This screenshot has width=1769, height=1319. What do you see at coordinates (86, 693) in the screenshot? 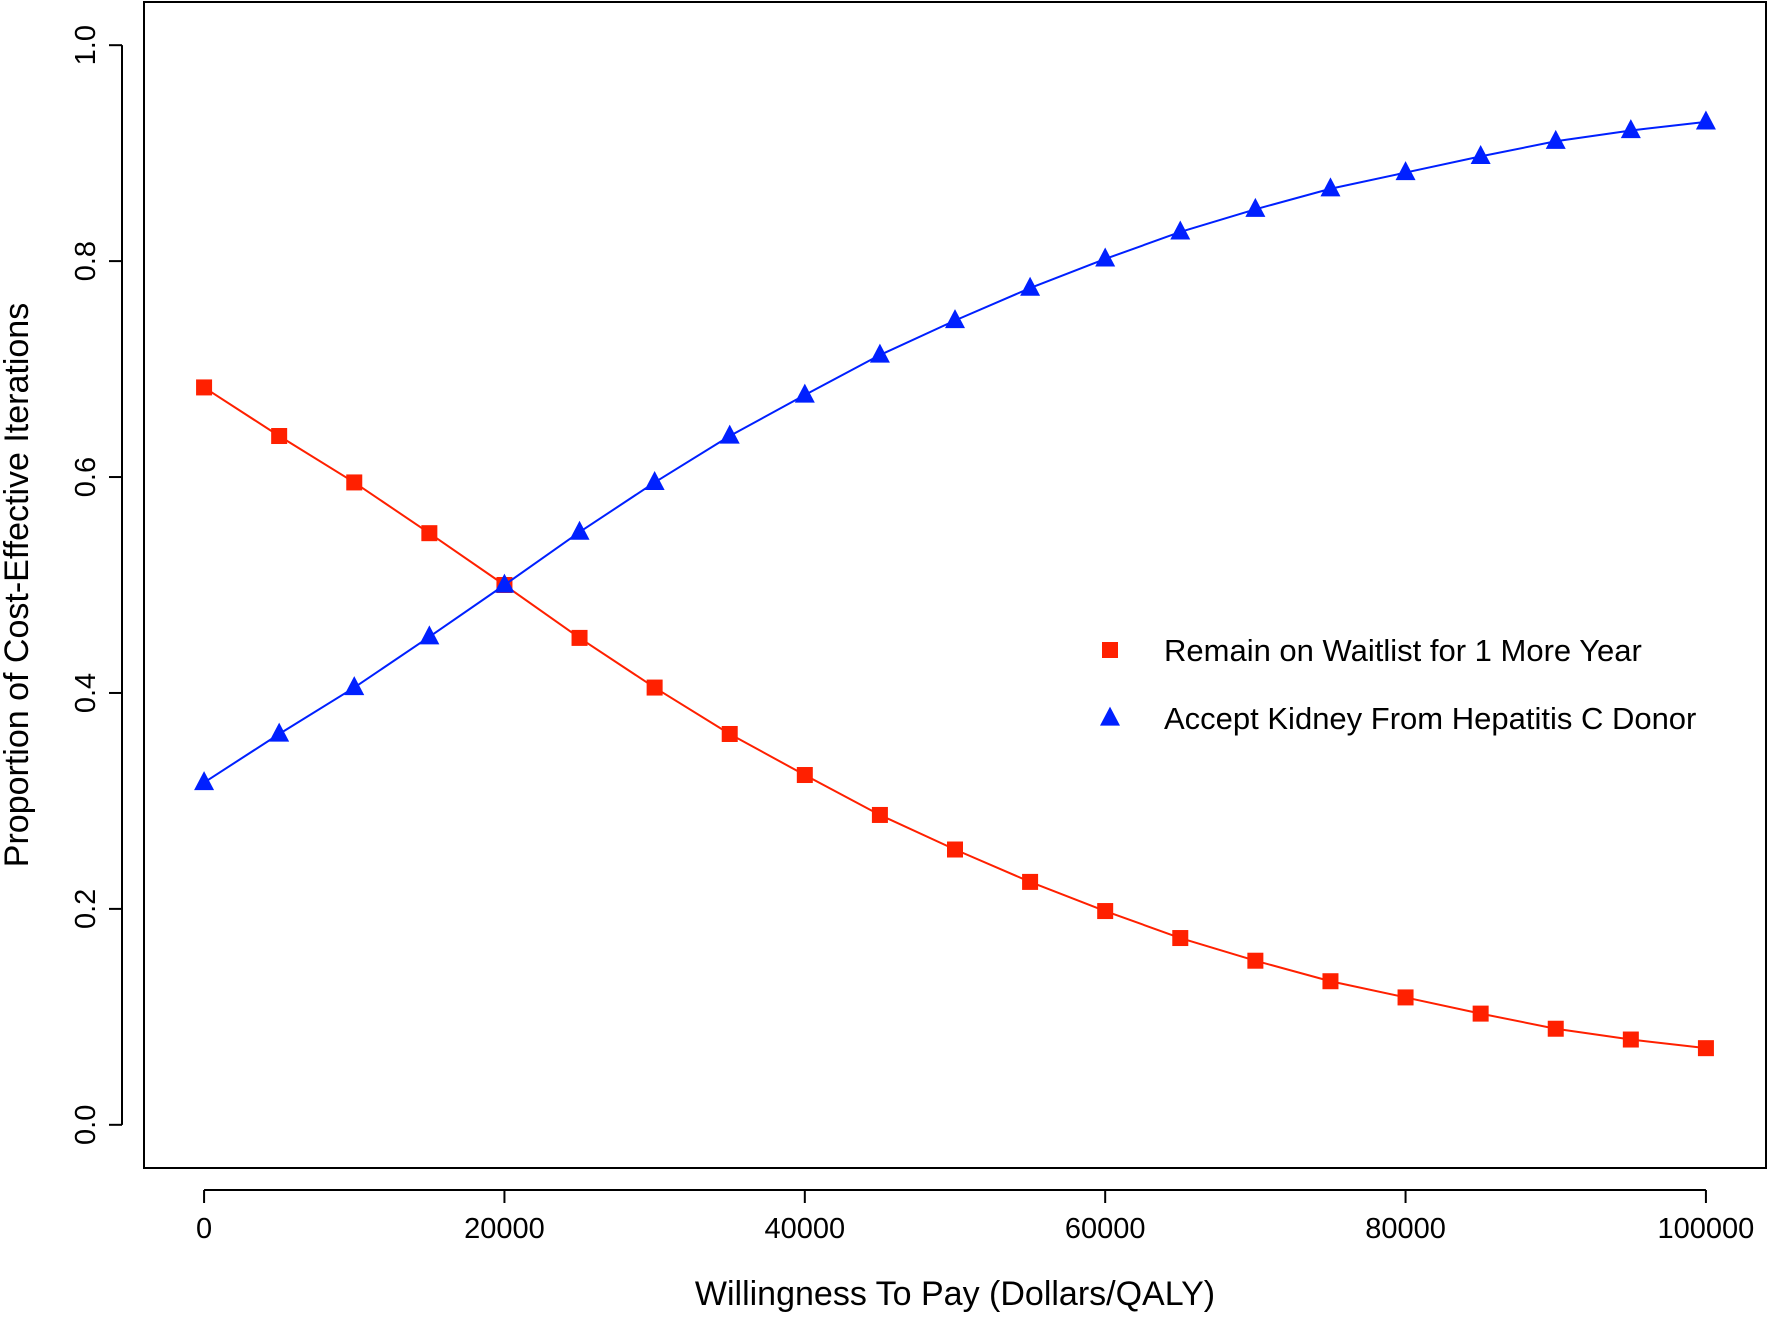
I see `y-tick-label: 0.4` at bounding box center [86, 693].